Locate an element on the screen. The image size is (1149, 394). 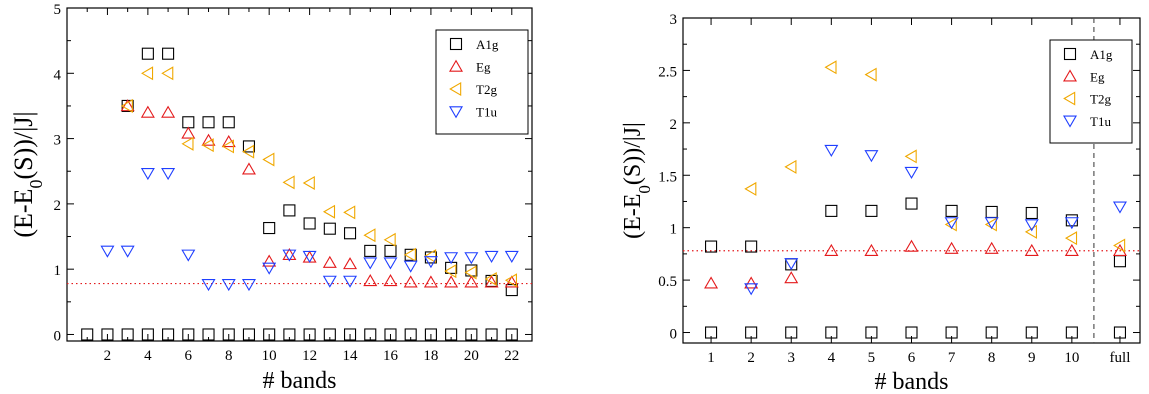
y-axis-title-base: (E-E is located at coordinates (23, 213).